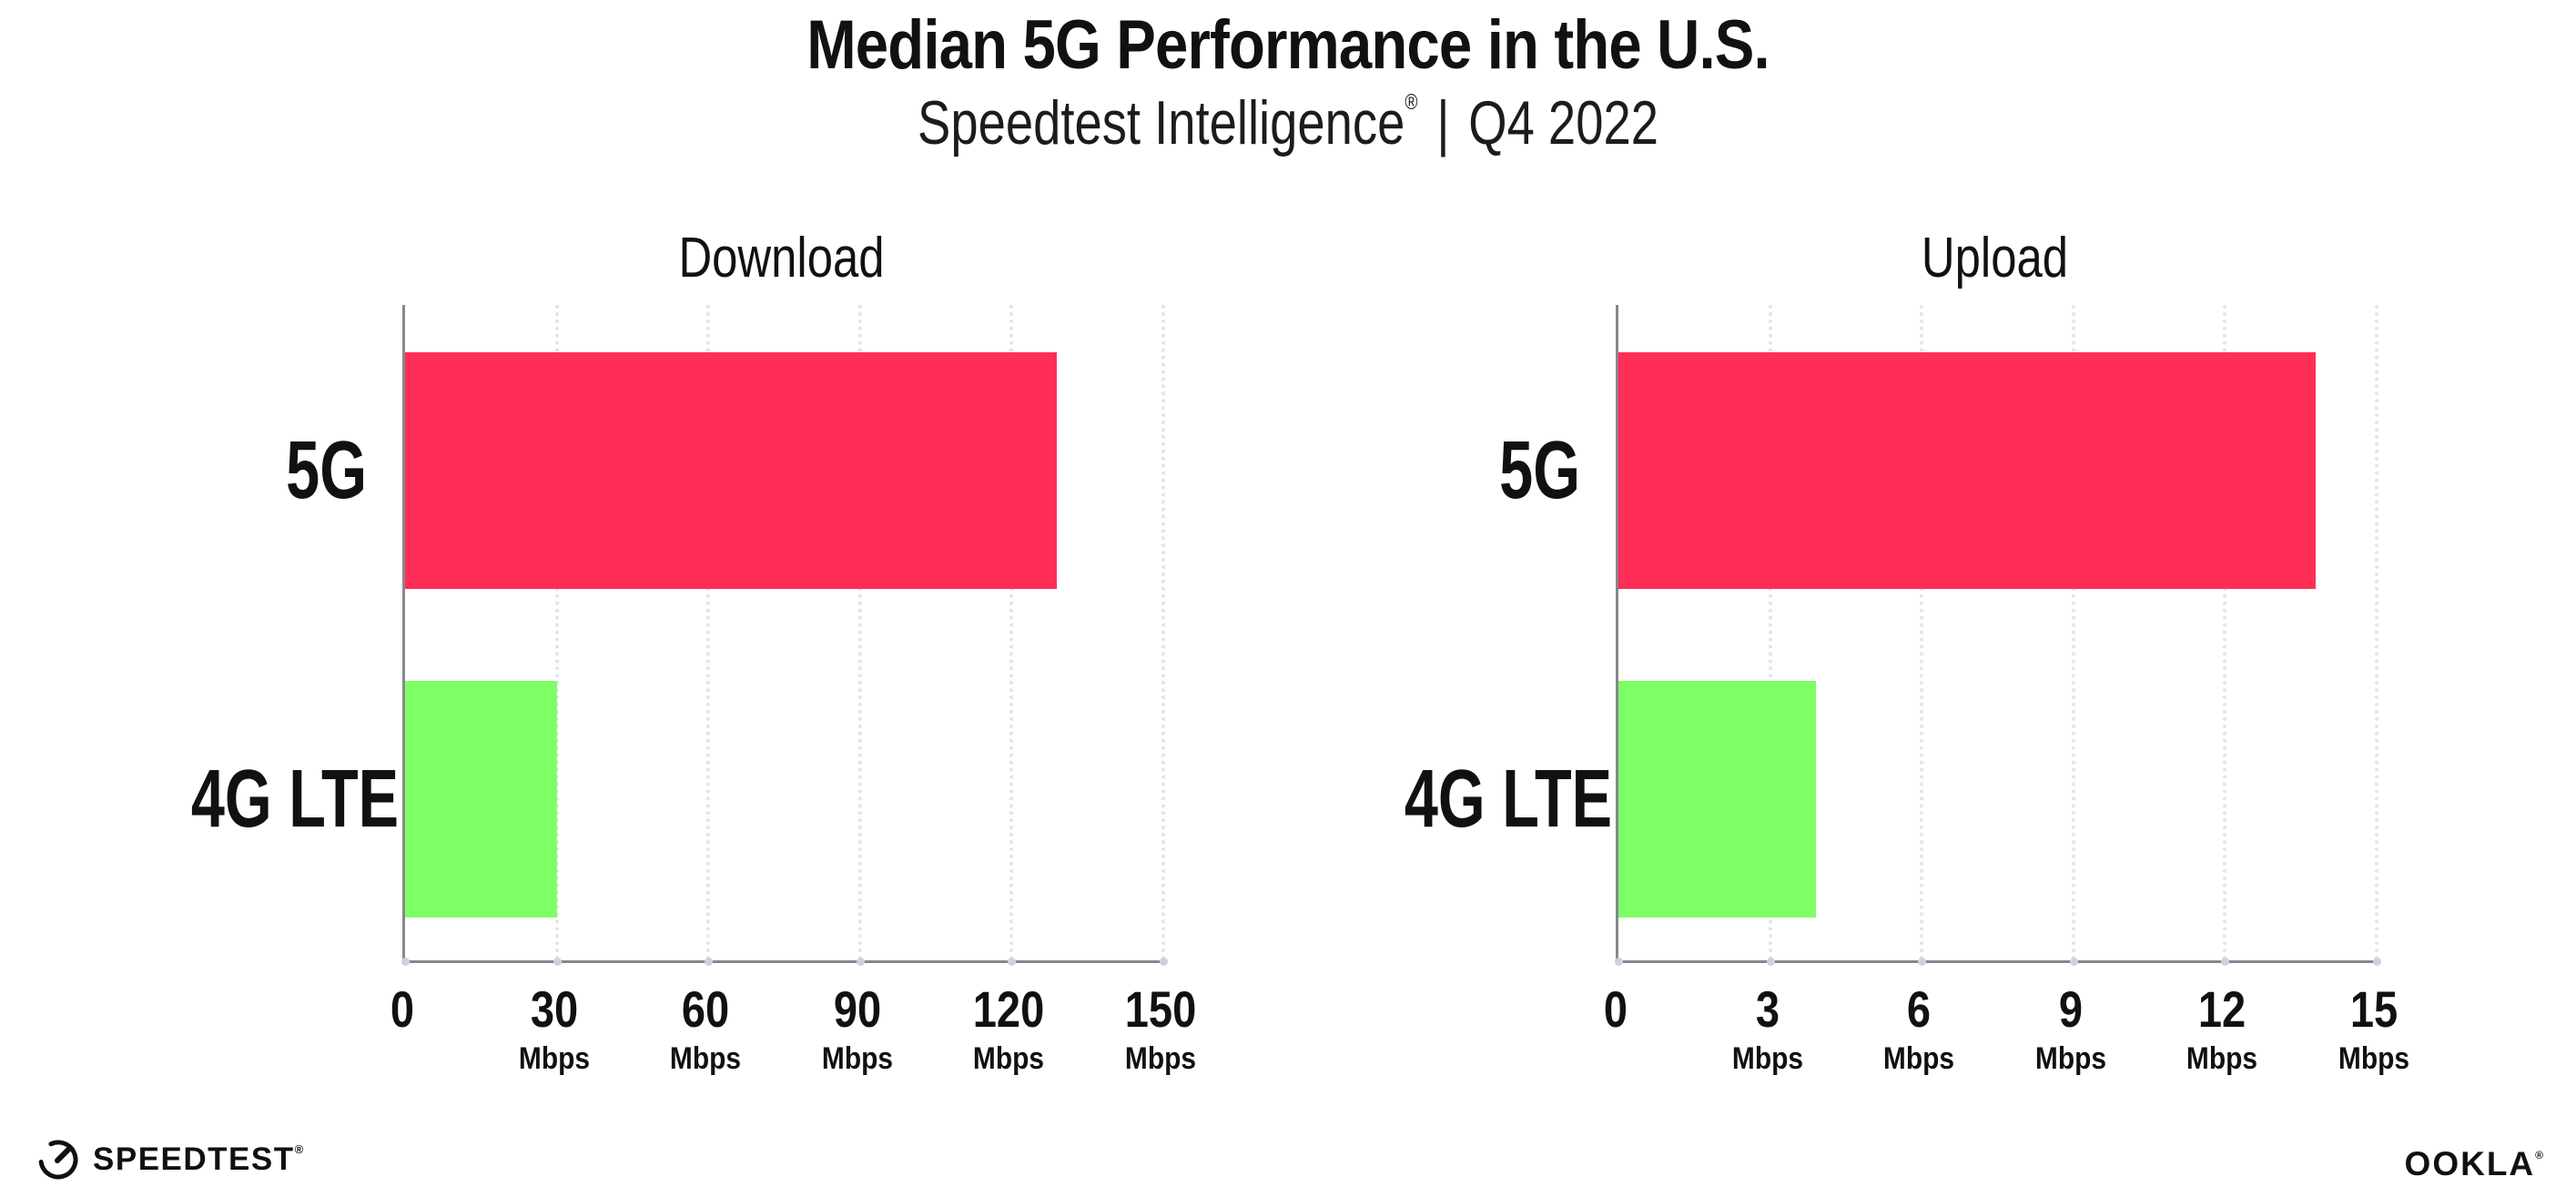 The height and width of the screenshot is (1197, 2576). Describe the element at coordinates (326, 470) in the screenshot. I see `category-label-5g-download: 5G` at that location.